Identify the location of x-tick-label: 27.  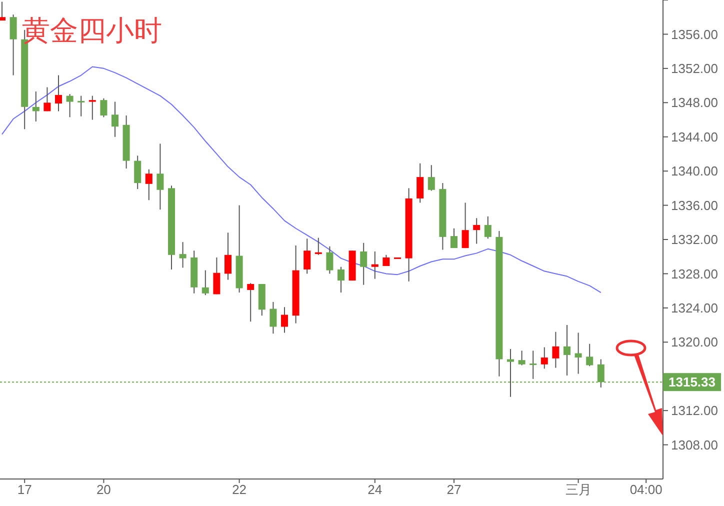
(454, 489).